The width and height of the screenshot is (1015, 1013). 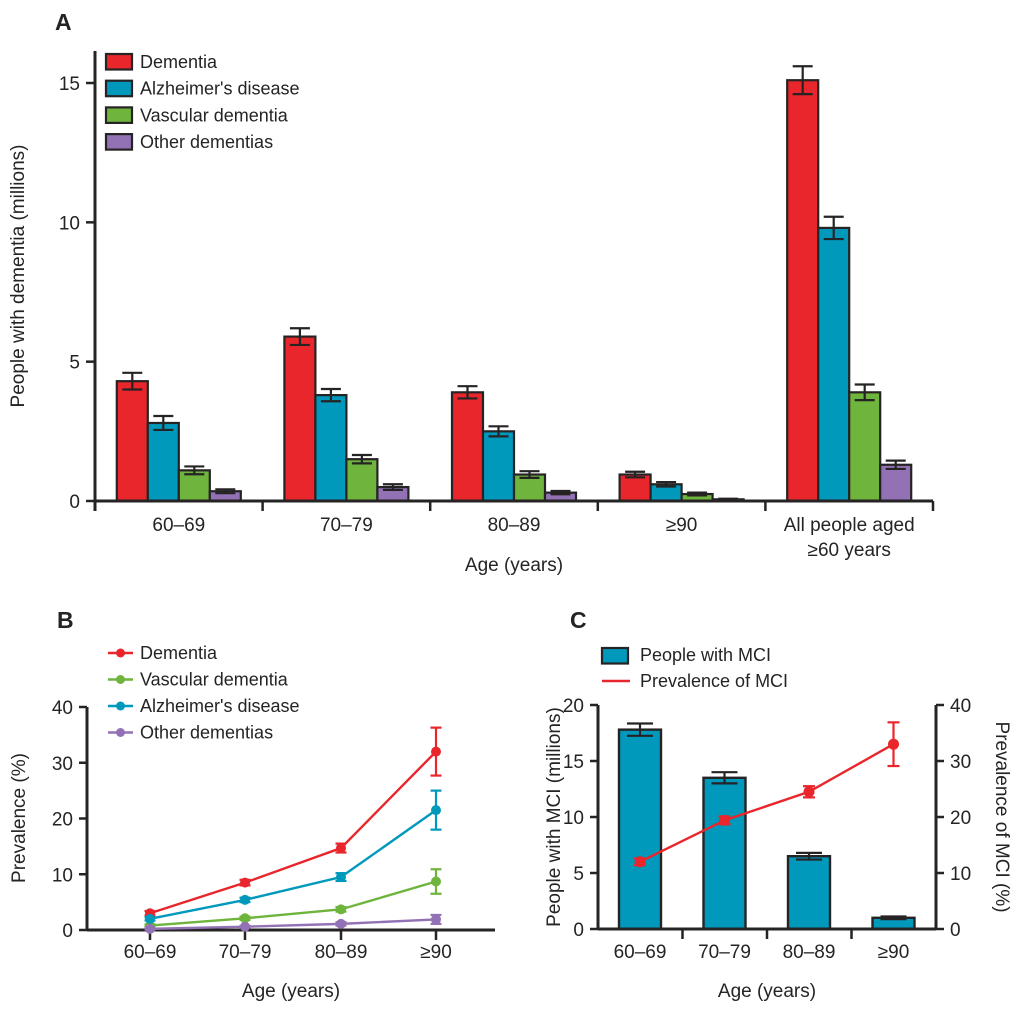 I want to click on y-axis-title: People with dementia (millions), so click(x=18, y=276).